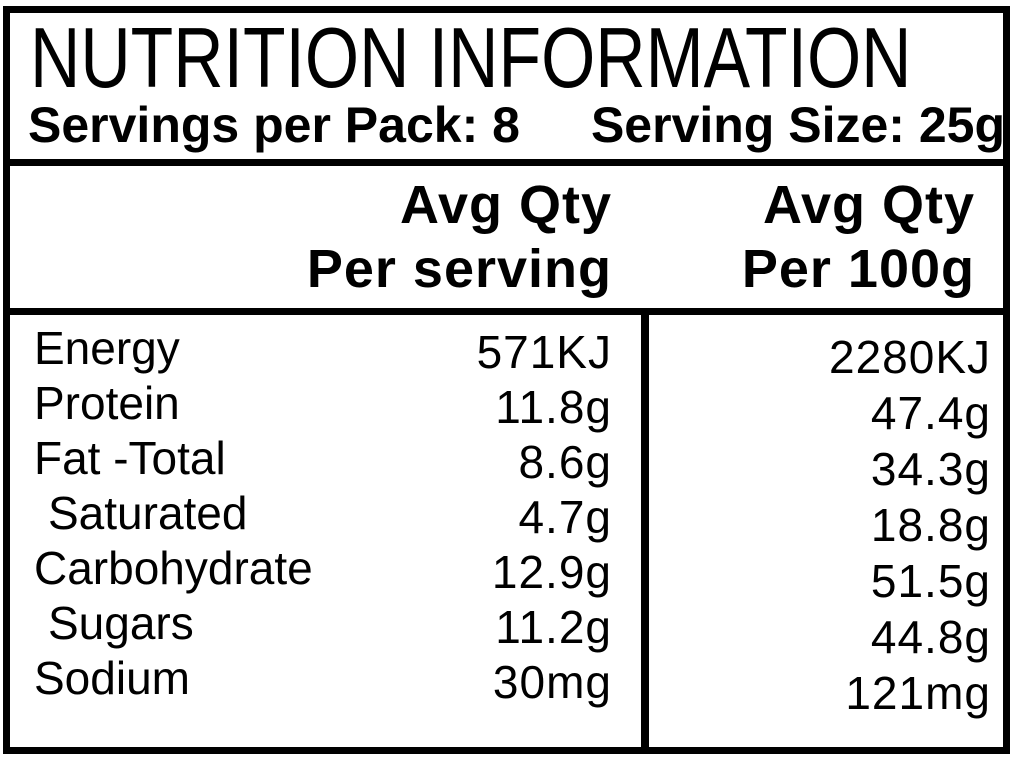  I want to click on nutrient-label: Fat -Total, so click(130, 458).